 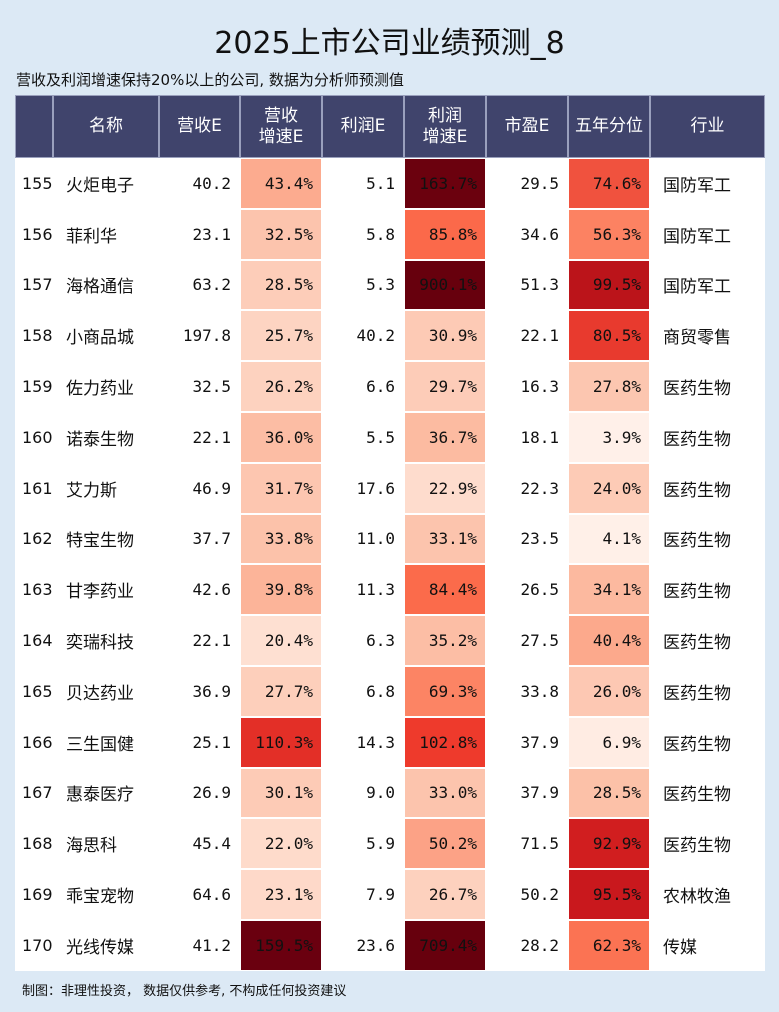 What do you see at coordinates (527, 640) in the screenshot?
I see `cell-pe: 27.5` at bounding box center [527, 640].